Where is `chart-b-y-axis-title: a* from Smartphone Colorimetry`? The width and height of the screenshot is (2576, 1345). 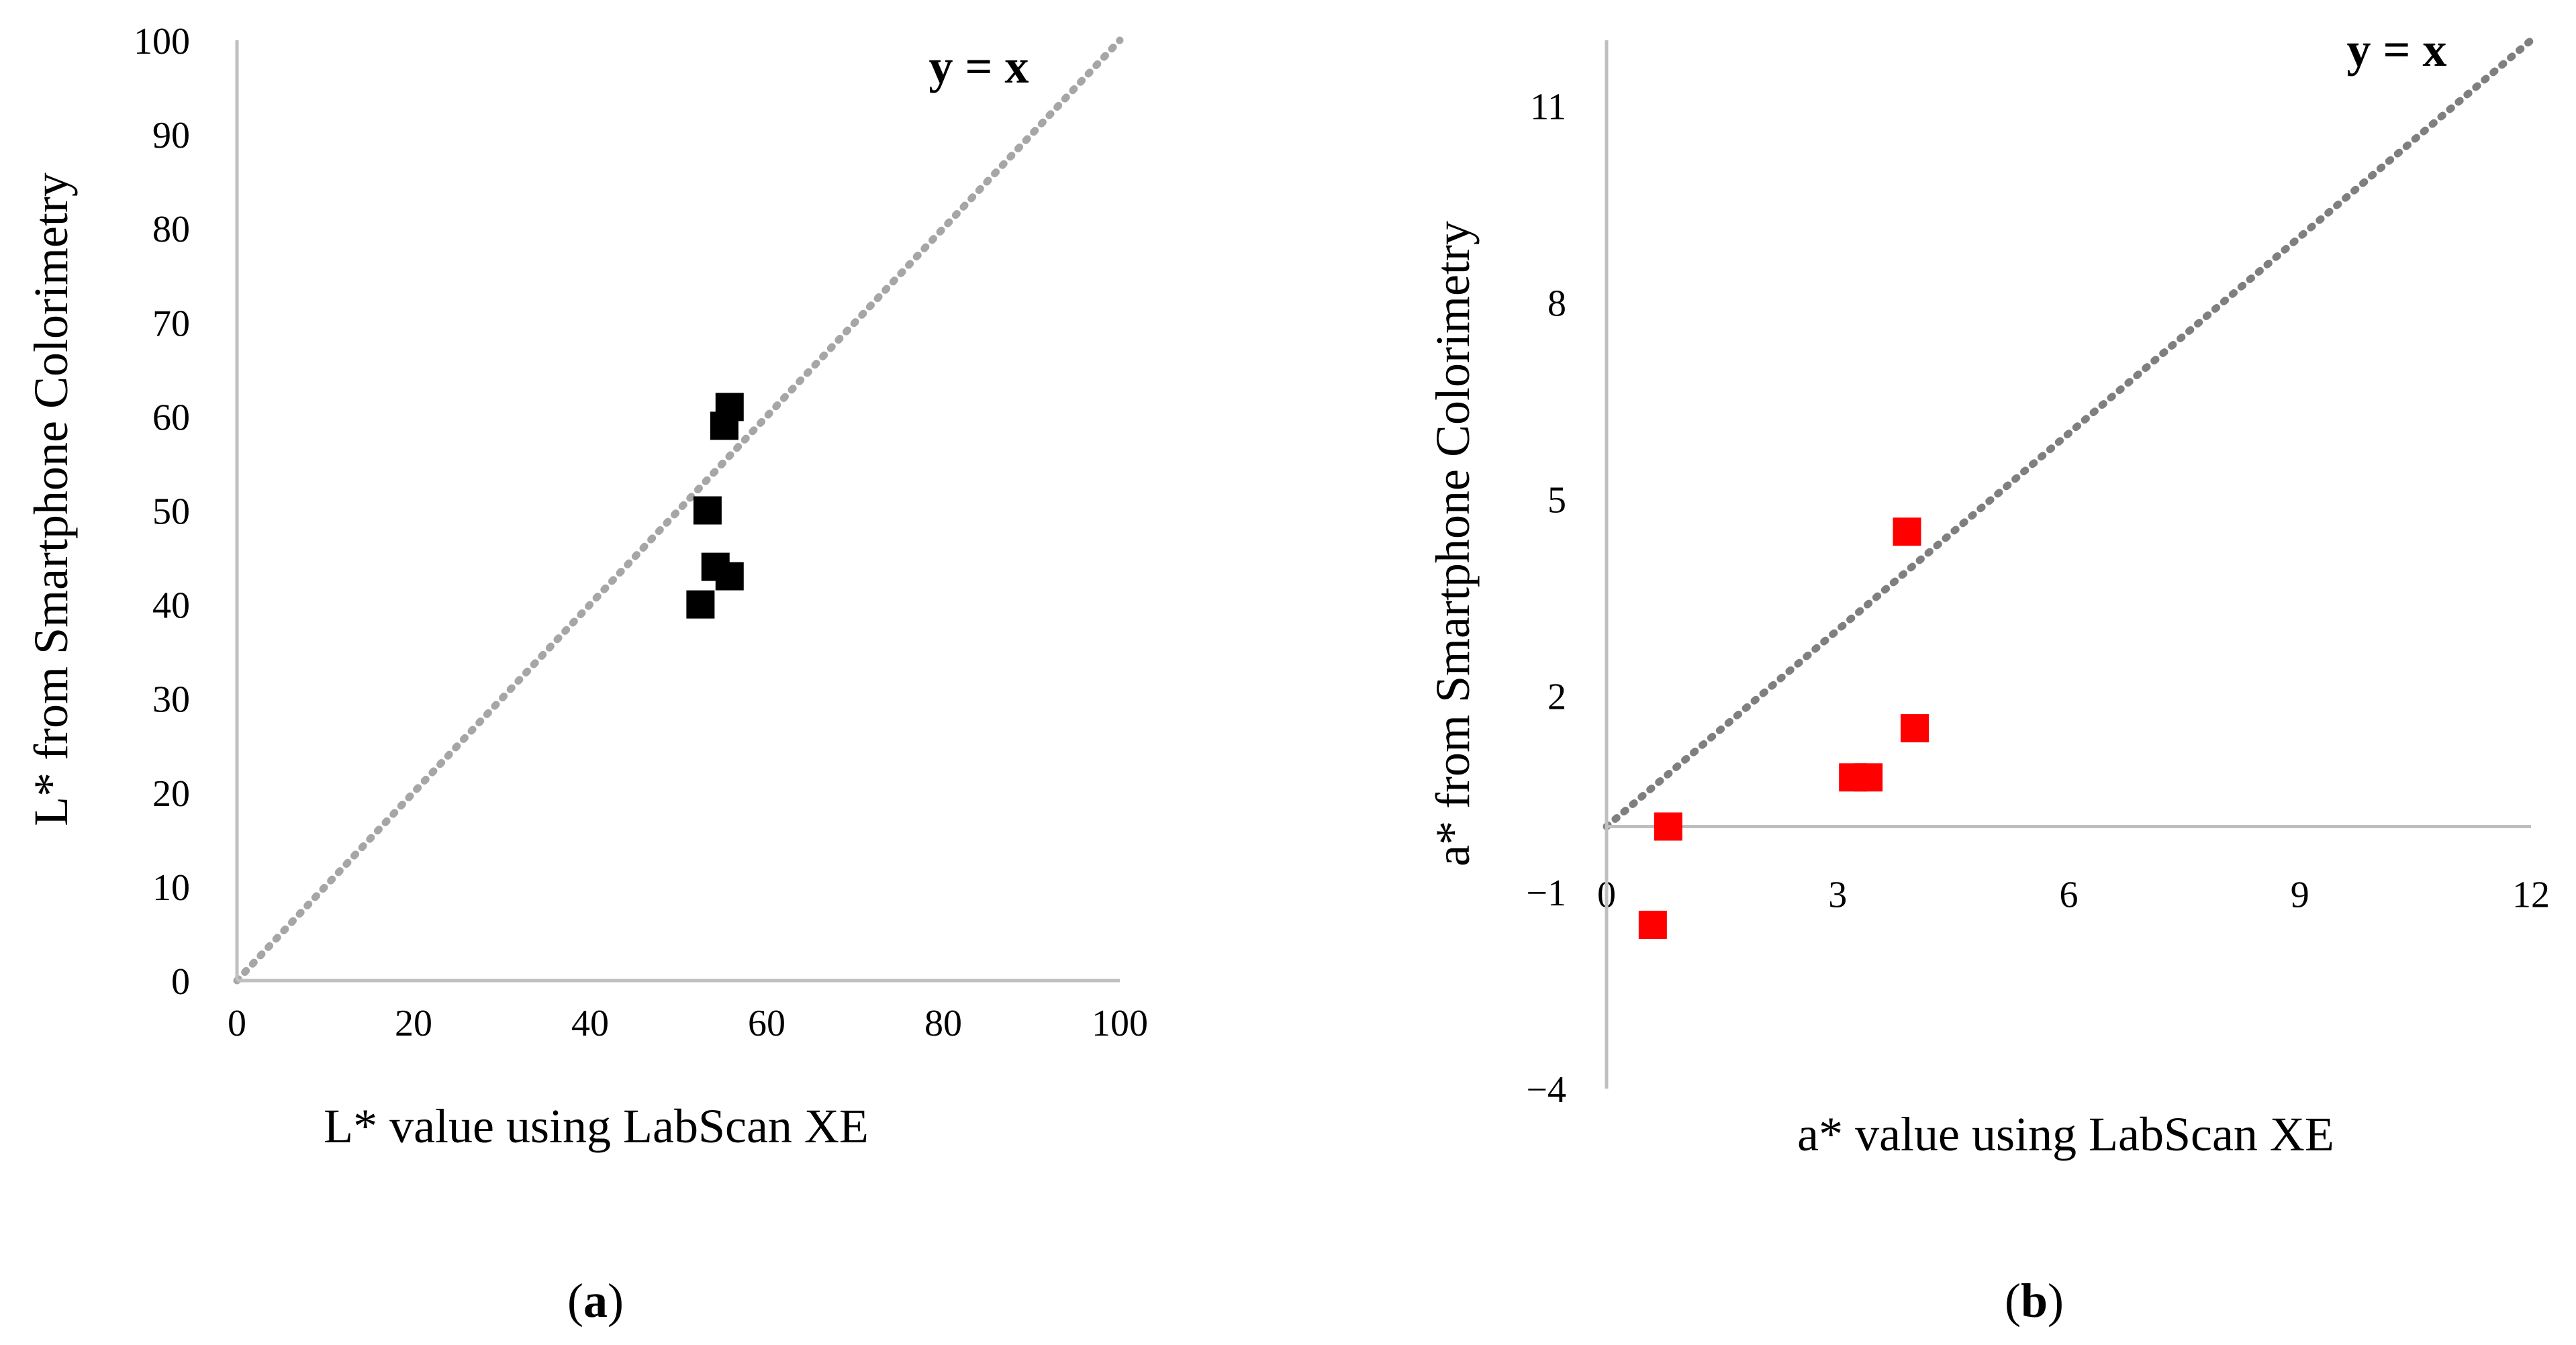 chart-b-y-axis-title: a* from Smartphone Colorimetry is located at coordinates (1453, 543).